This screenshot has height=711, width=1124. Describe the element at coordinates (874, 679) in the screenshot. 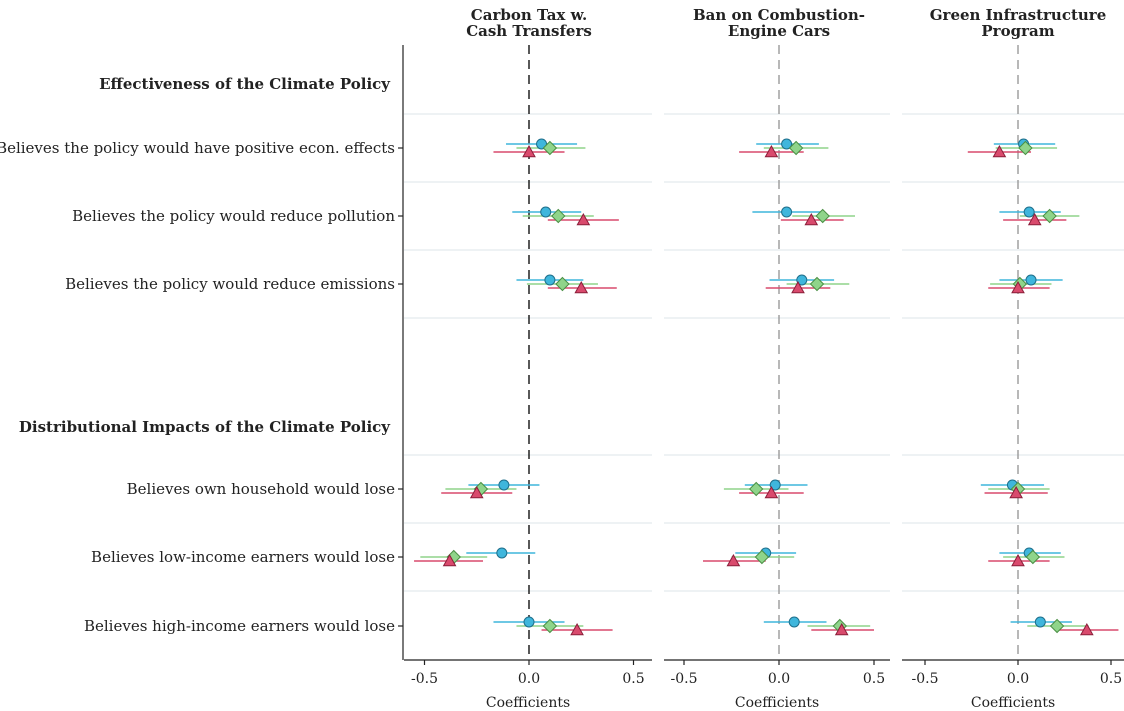

I see `x-tick-label-1-2: 0.5` at that location.